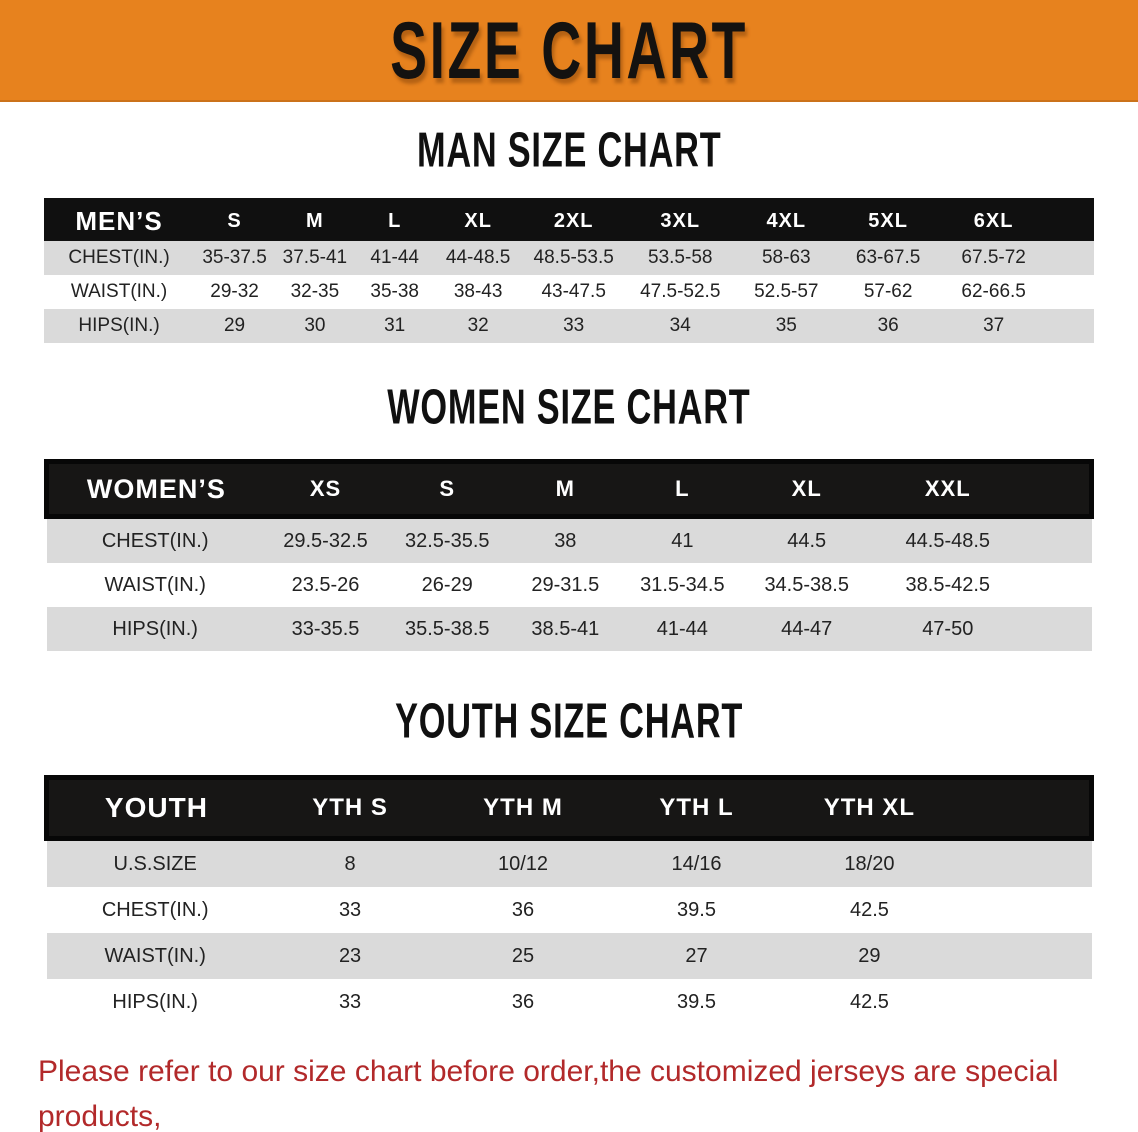  What do you see at coordinates (680, 258) in the screenshot?
I see `table-cell: 53.5-58` at bounding box center [680, 258].